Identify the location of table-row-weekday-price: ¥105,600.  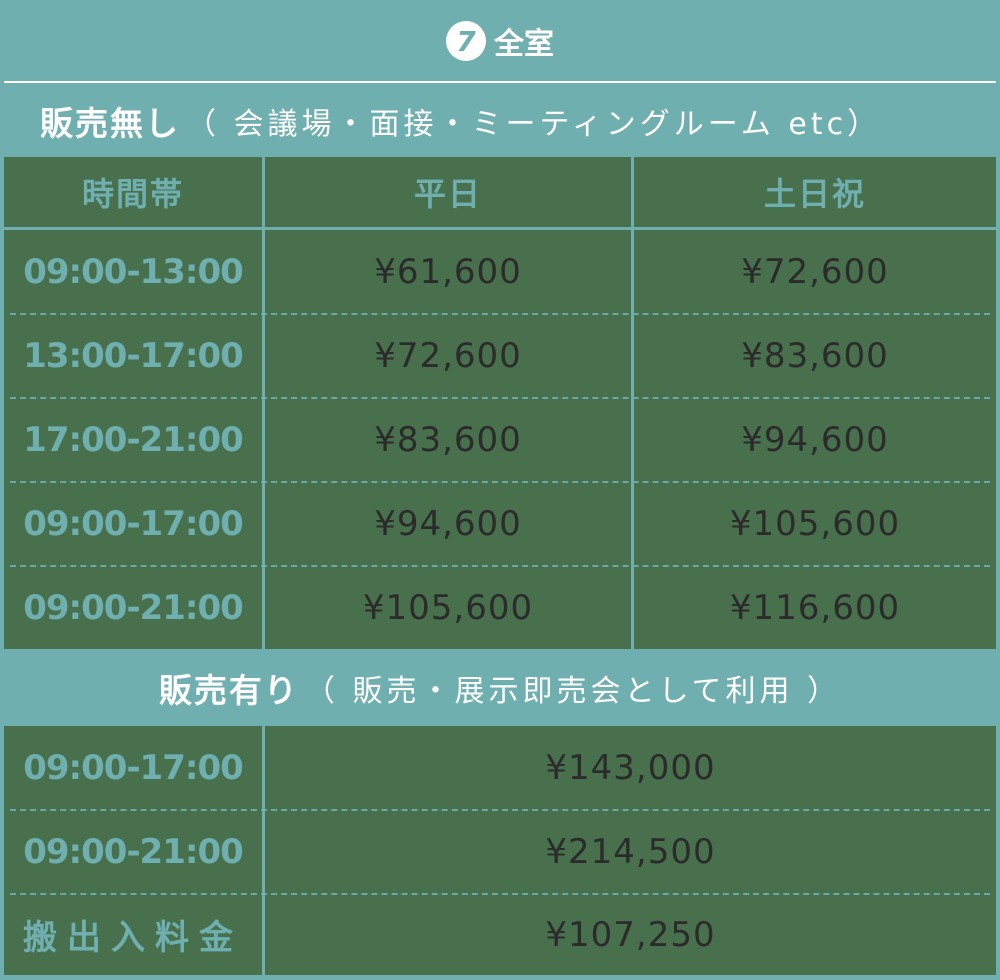
(448, 607).